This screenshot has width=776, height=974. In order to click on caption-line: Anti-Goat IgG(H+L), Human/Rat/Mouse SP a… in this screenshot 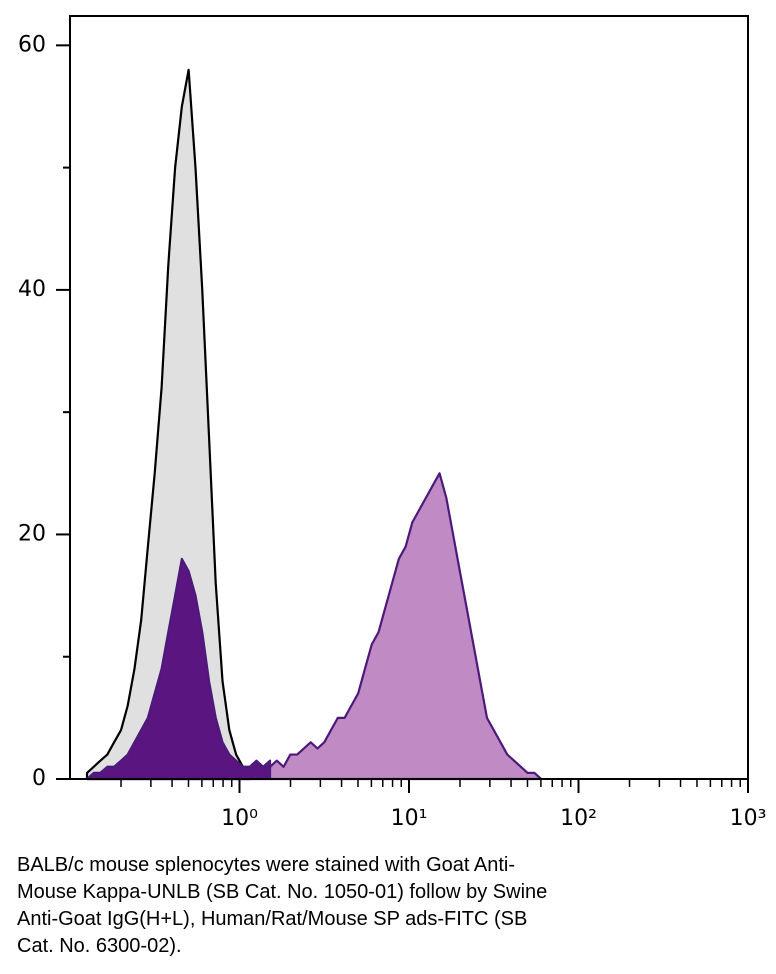, I will do `click(272, 919)`.